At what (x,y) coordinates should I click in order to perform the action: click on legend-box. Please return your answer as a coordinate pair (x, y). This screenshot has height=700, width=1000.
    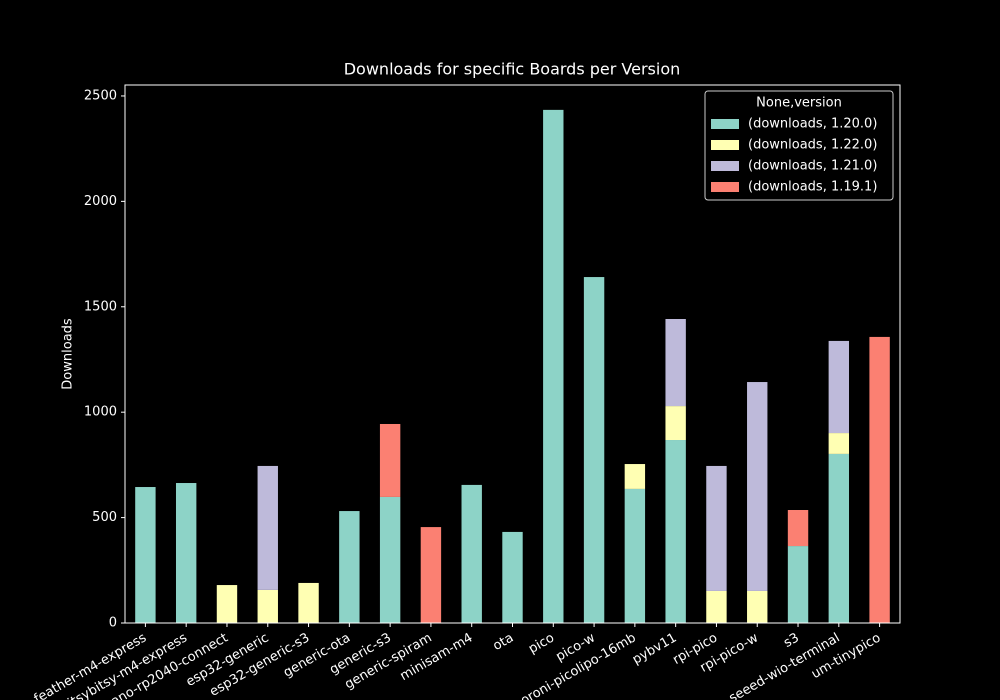
    Looking at the image, I should click on (799, 145).